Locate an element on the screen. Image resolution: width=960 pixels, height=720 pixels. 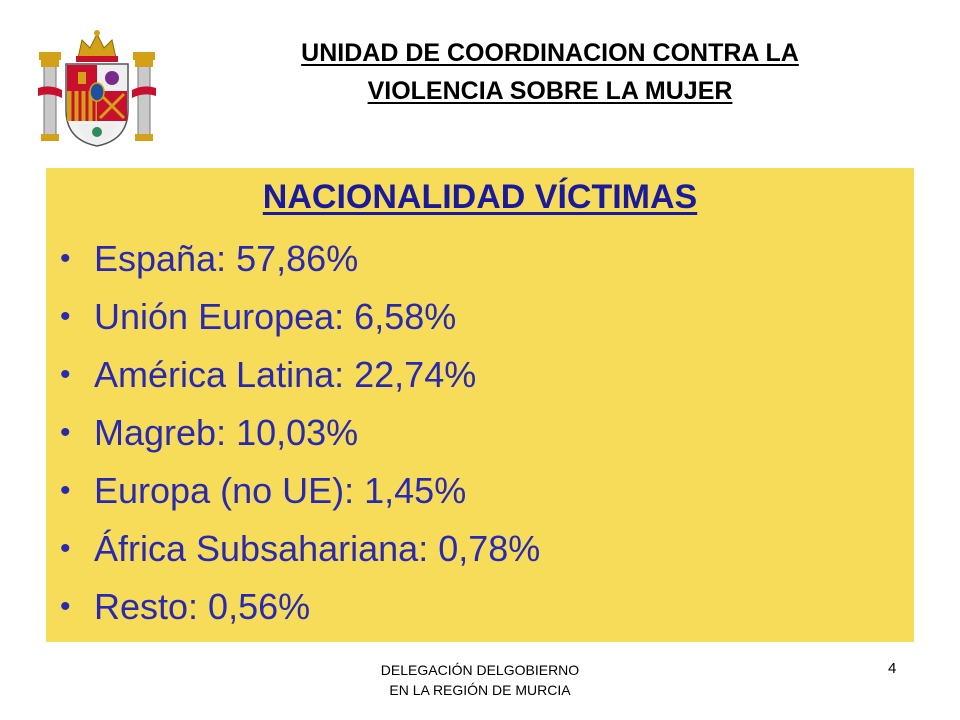
list-item: • Europa (no UE): 1,45% is located at coordinates (300, 491).